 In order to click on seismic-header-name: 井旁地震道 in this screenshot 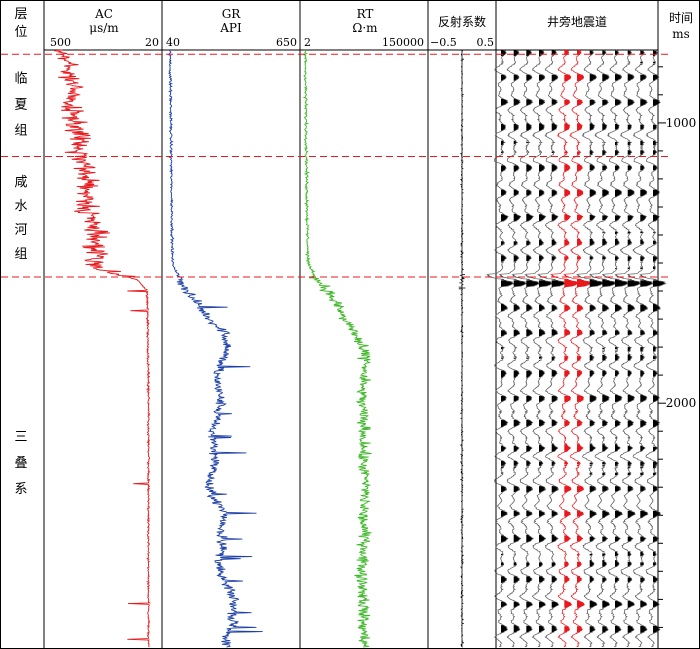, I will do `click(577, 21)`.